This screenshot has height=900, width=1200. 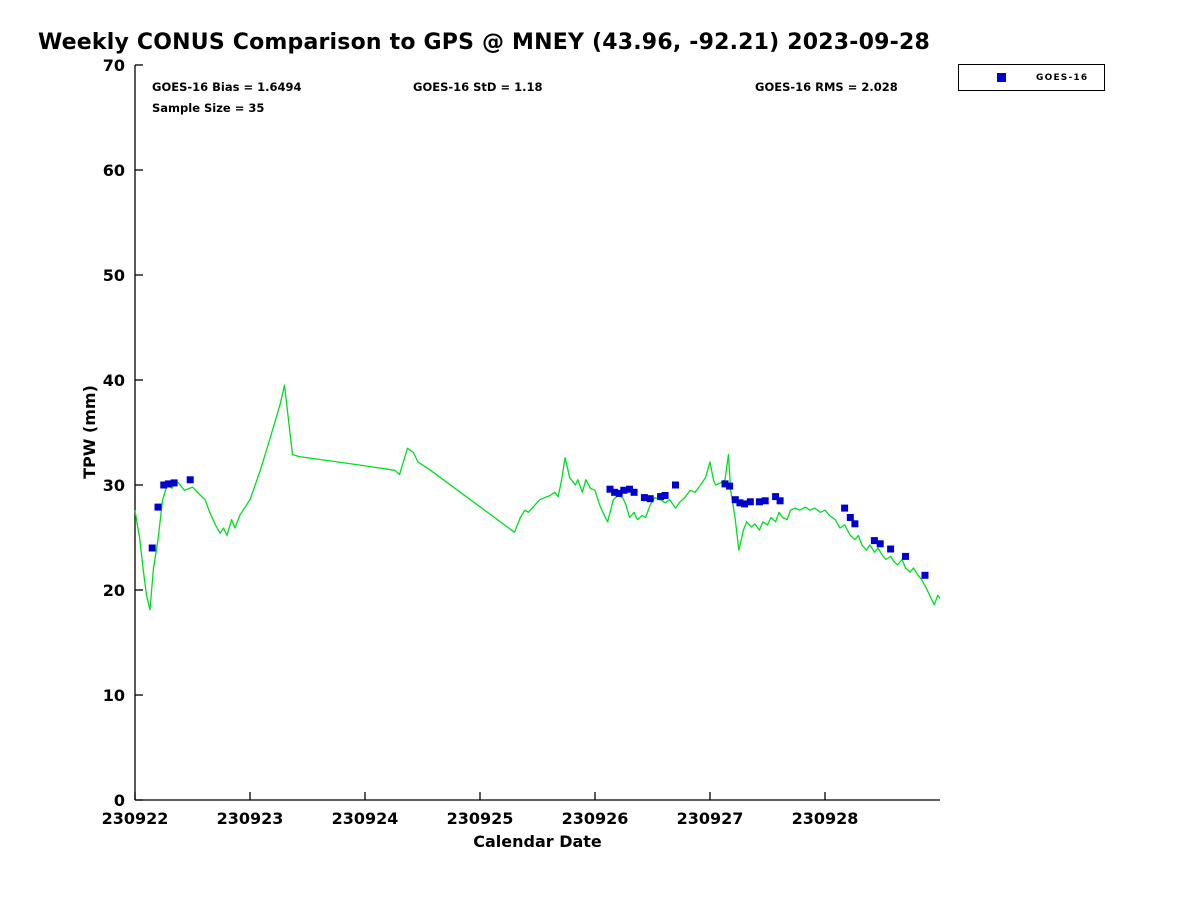 I want to click on legend-box: GOES-16, so click(x=1031, y=77).